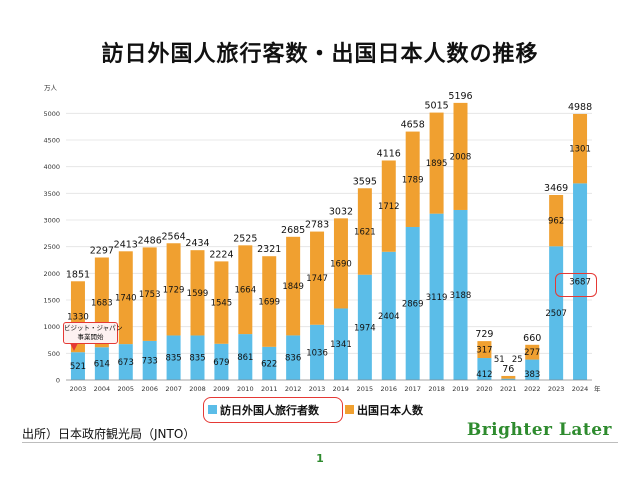 Image resolution: width=640 pixels, height=480 pixels. I want to click on outbound-label: 1712, so click(389, 207).